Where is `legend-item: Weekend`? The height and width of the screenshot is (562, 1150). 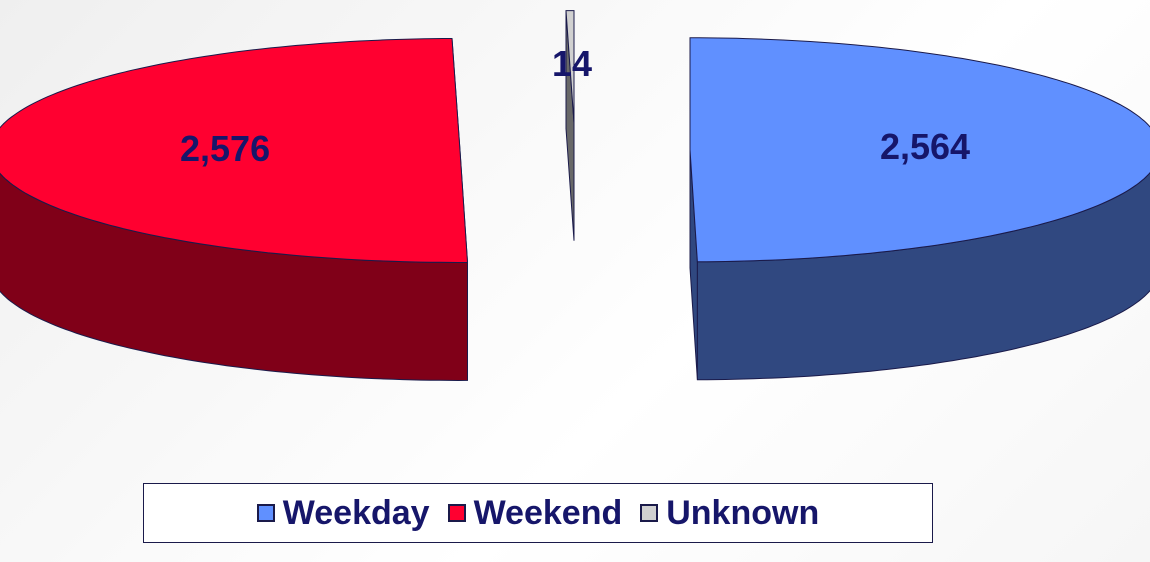 legend-item: Weekend is located at coordinates (535, 513).